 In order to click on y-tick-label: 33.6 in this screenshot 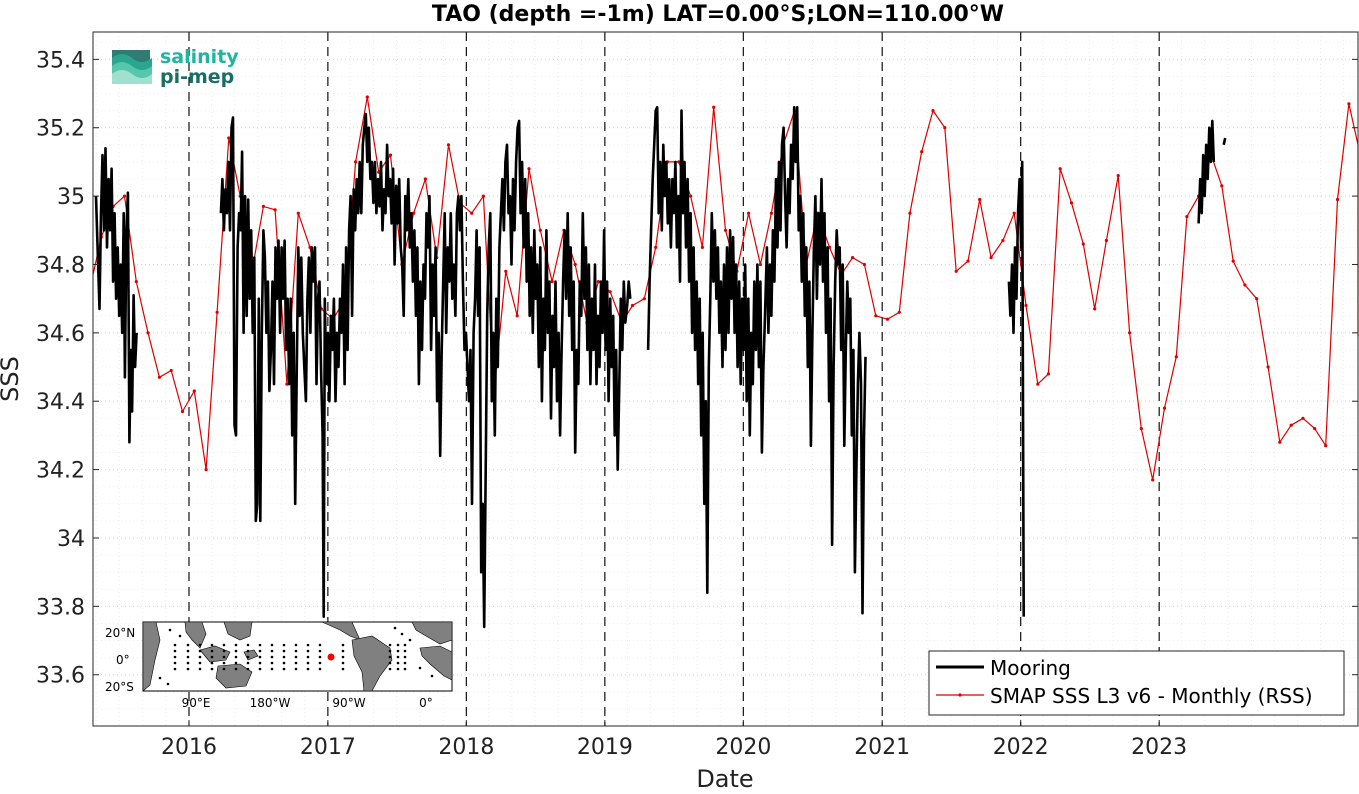, I will do `click(60, 676)`.